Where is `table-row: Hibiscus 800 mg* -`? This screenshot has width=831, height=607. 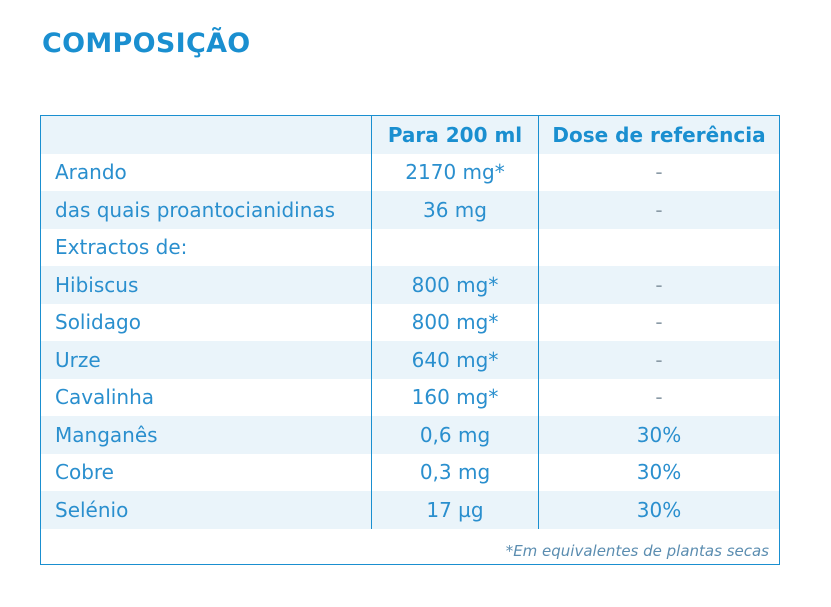
table-row: Hibiscus 800 mg* - is located at coordinates (410, 285).